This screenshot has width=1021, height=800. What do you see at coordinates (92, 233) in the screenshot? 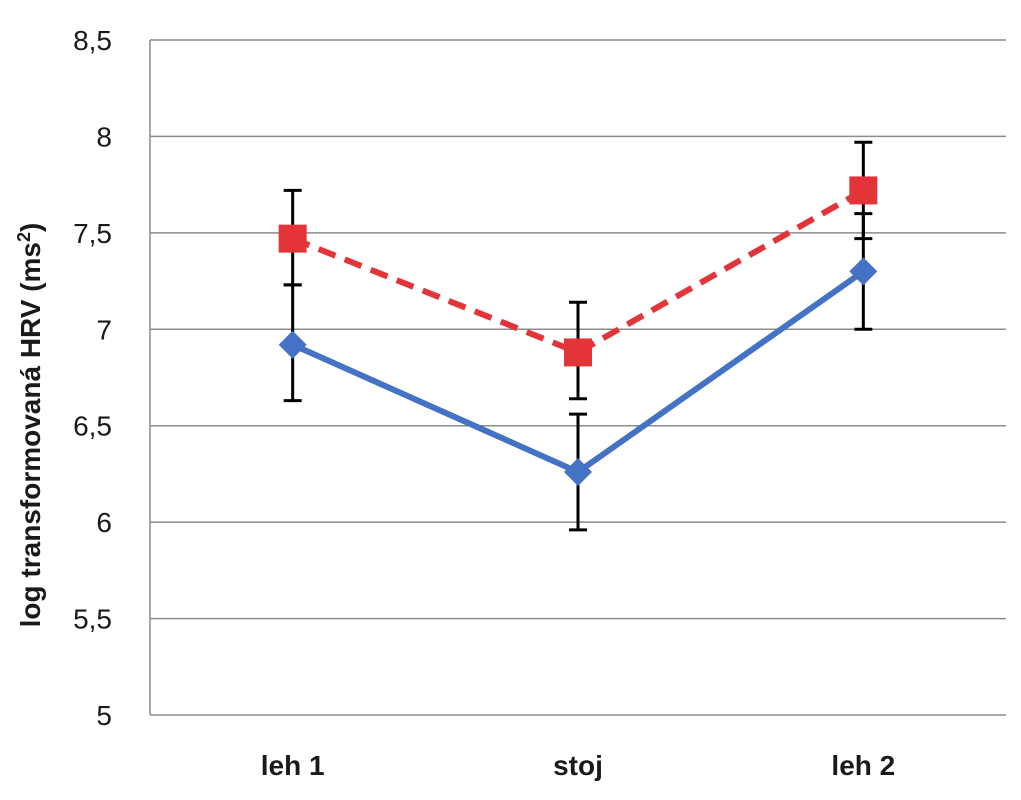
I see `y-tick-label: 7,5` at bounding box center [92, 233].